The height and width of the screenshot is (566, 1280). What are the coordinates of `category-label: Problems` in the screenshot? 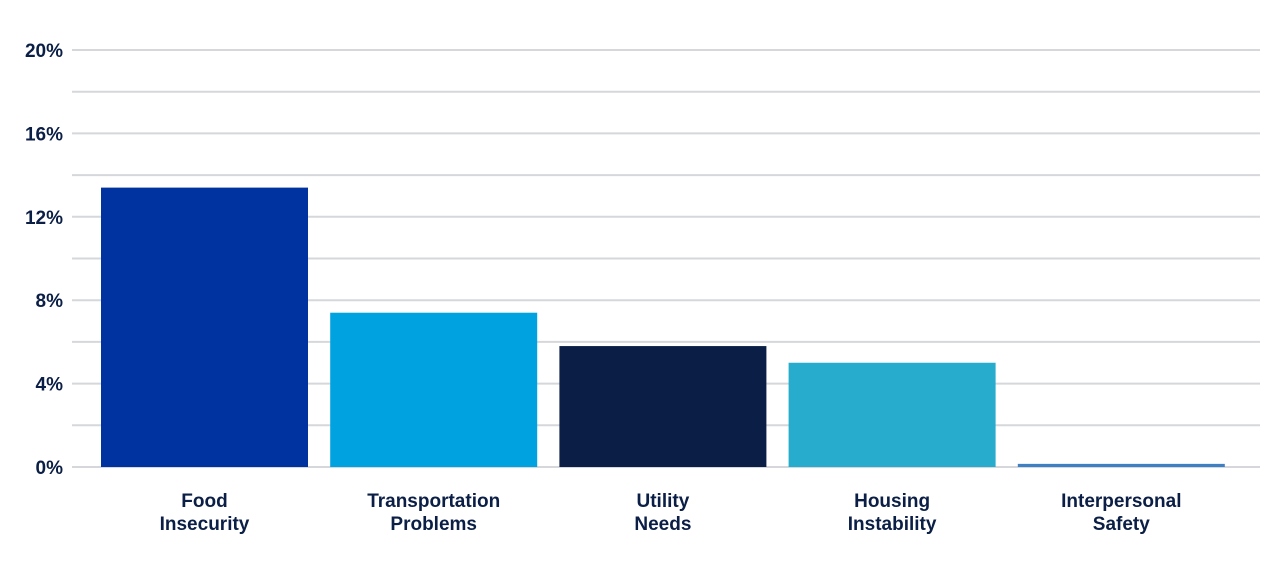 It's located at (433, 524).